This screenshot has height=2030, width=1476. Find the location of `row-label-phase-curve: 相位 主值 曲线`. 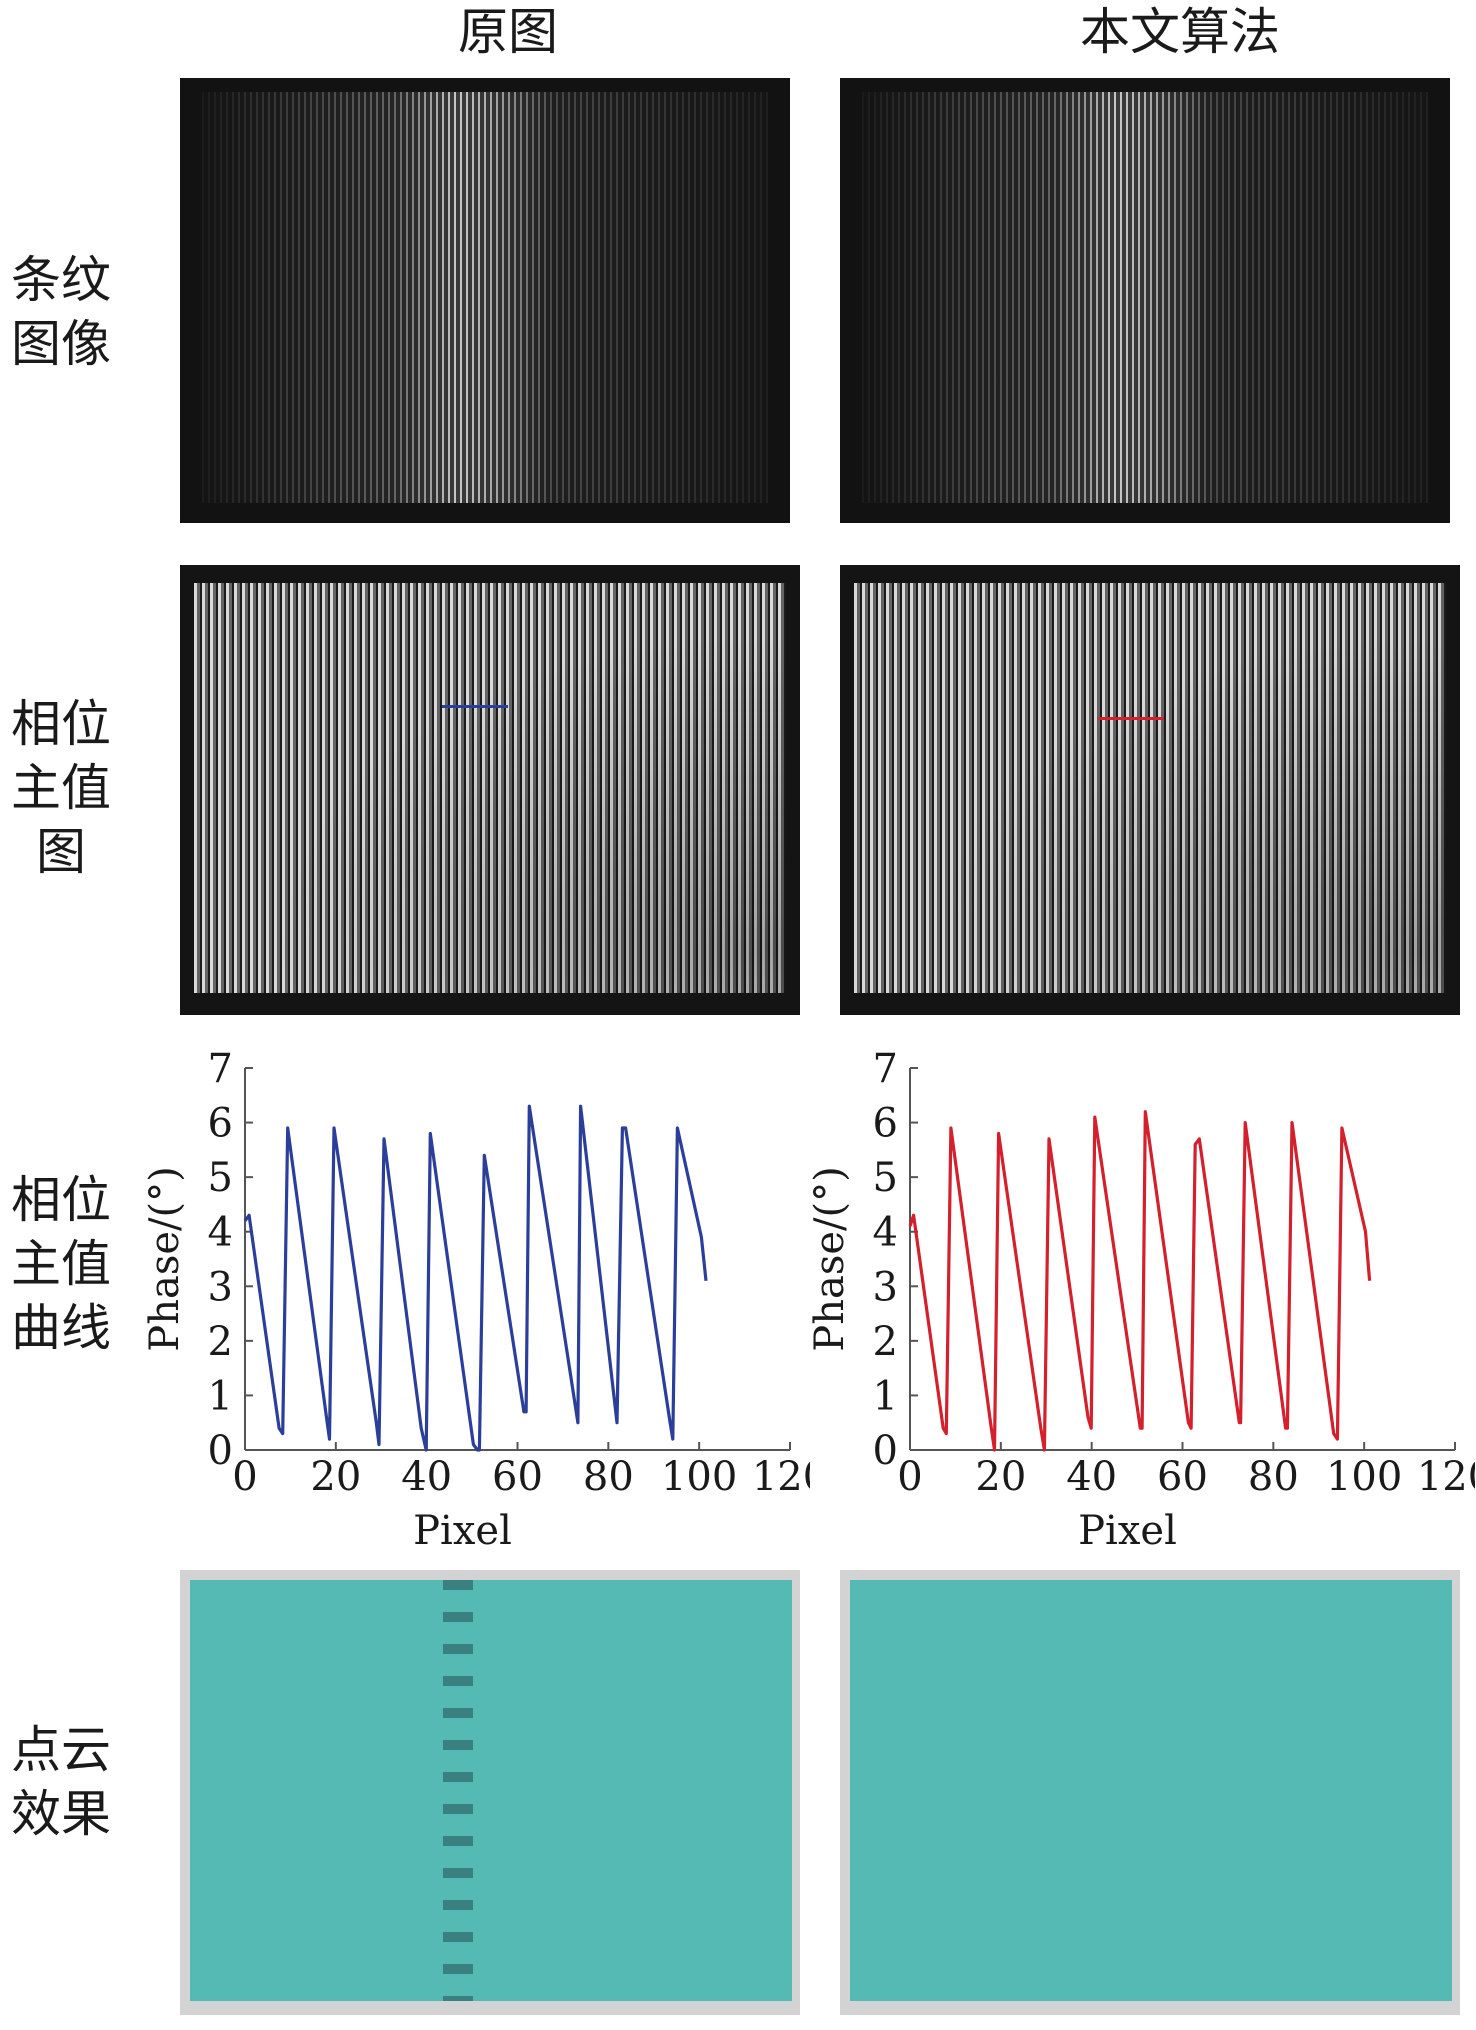

row-label-phase-curve: 相位 主值 曲线 is located at coordinates (61, 1264).